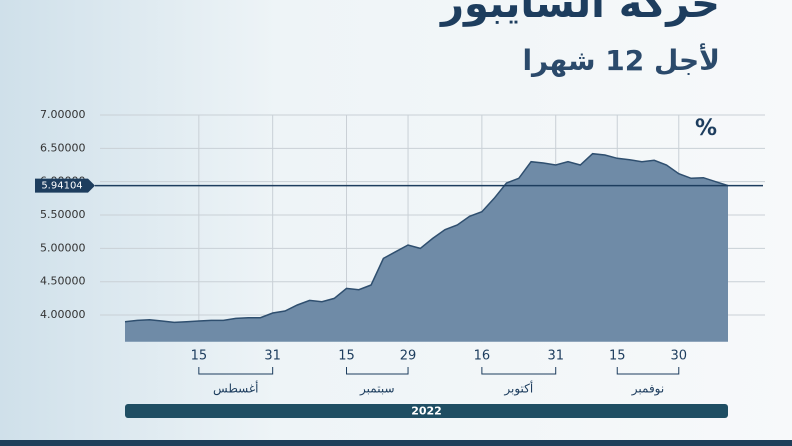 The width and height of the screenshot is (792, 446). Describe the element at coordinates (235, 389) in the screenshot. I see `month-label: أغسطس` at that location.